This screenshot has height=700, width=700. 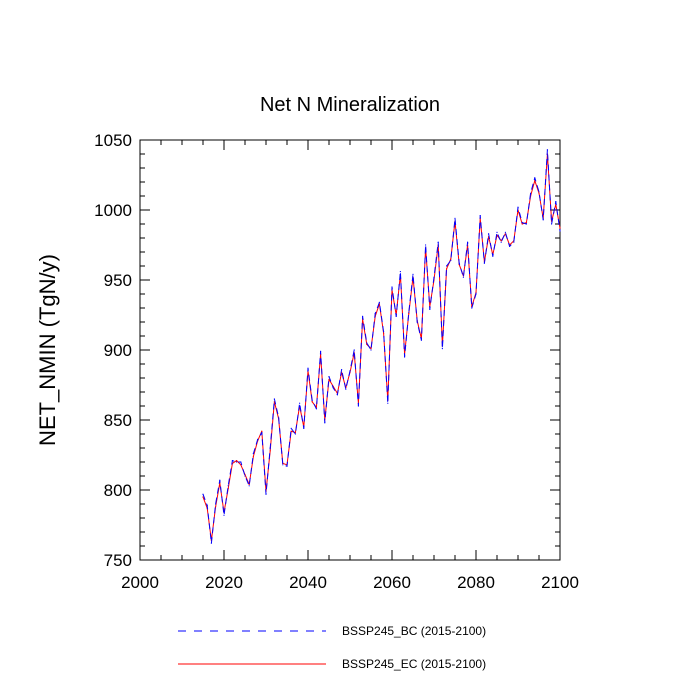 What do you see at coordinates (47, 350) in the screenshot?
I see `y-axis-label: NET_NMIN (TgN/y)` at bounding box center [47, 350].